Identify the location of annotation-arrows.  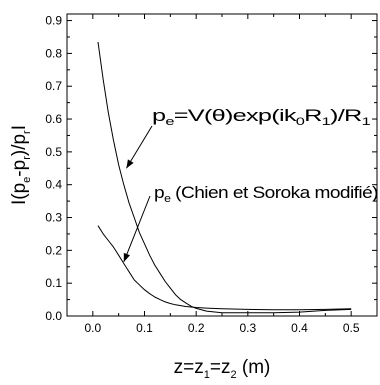
(138, 194).